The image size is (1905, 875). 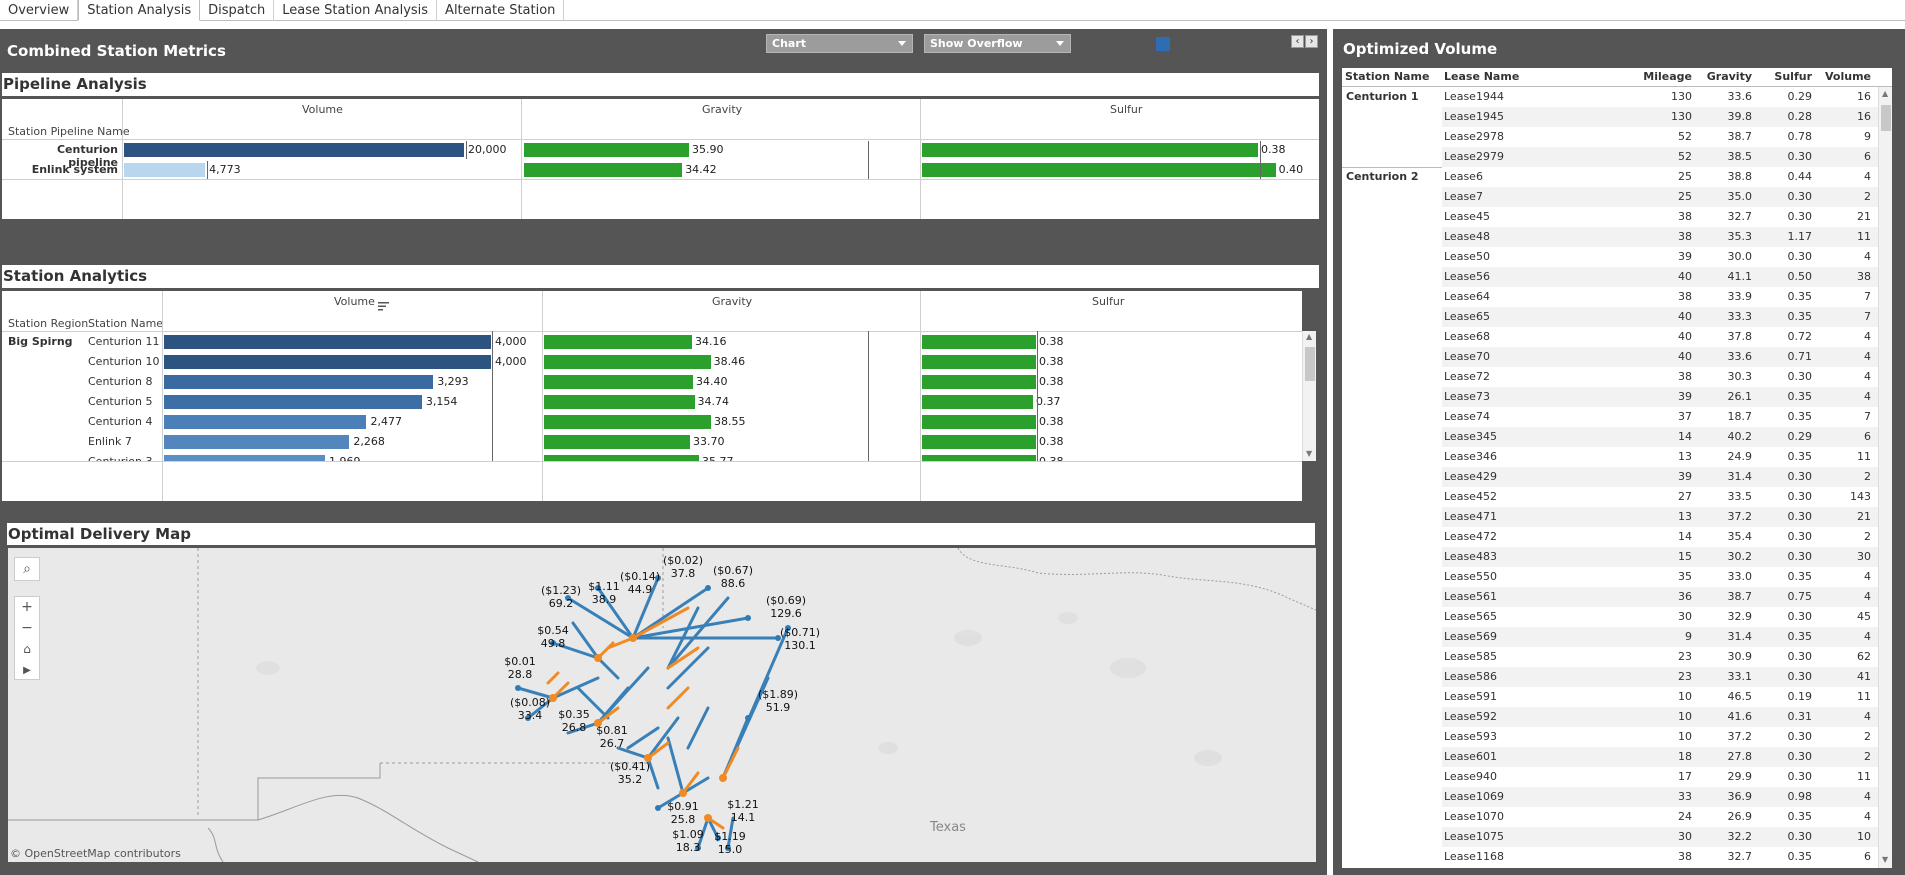 What do you see at coordinates (786, 607) in the screenshot?
I see `map-price-label: ($0.69) 129.6` at bounding box center [786, 607].